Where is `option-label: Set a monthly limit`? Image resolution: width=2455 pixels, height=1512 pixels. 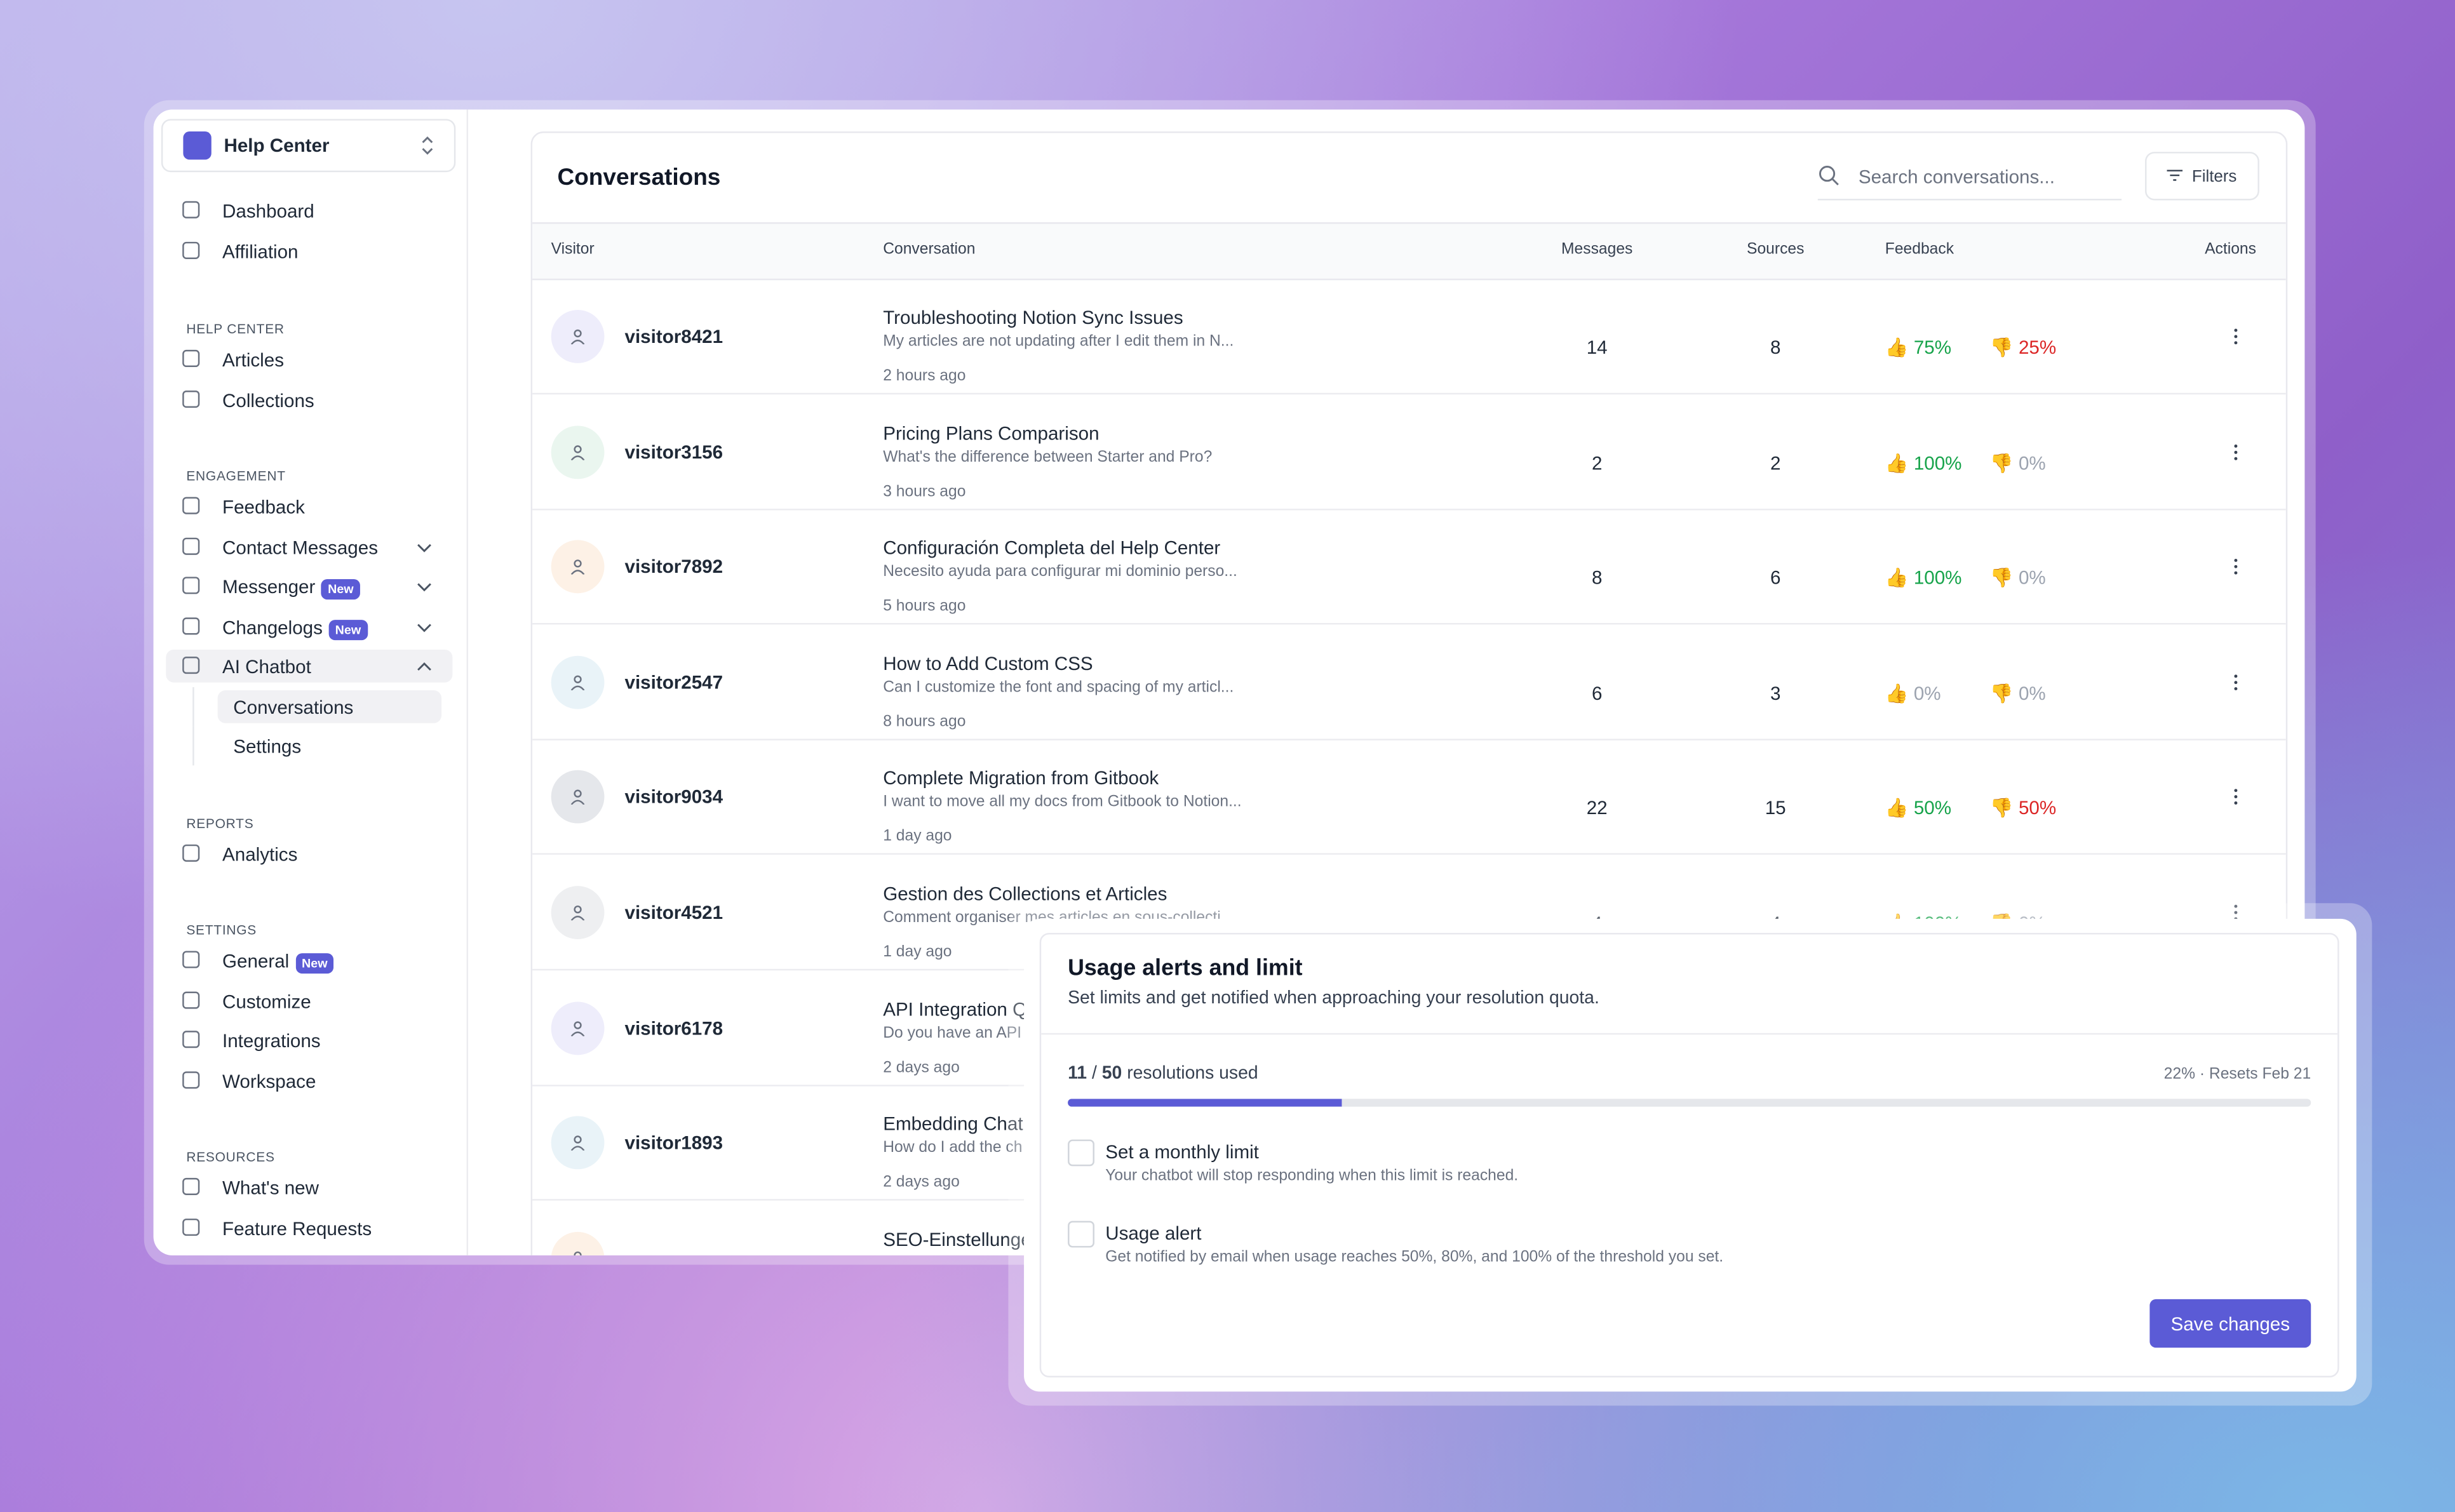 option-label: Set a monthly limit is located at coordinates (1182, 1152).